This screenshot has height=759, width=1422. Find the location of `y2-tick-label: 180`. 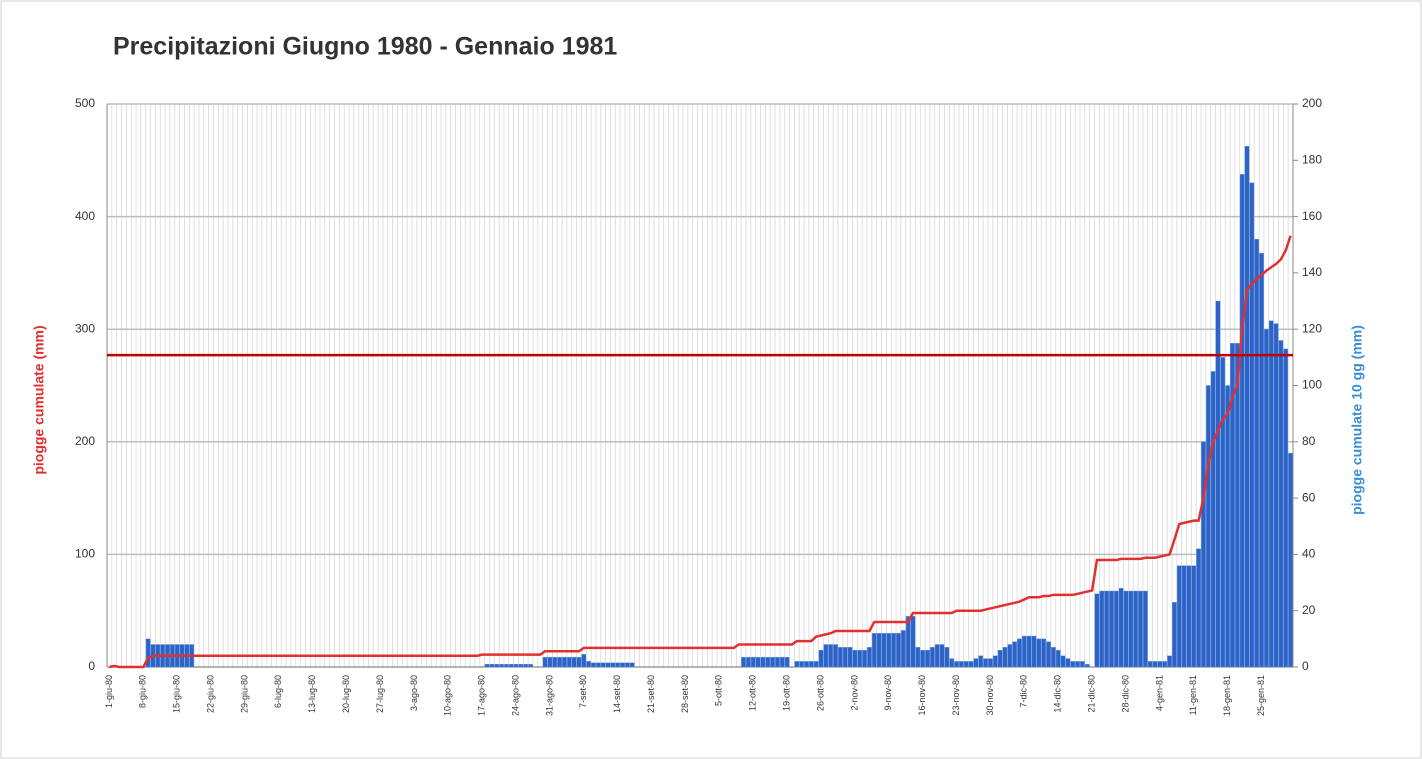

y2-tick-label: 180 is located at coordinates (1312, 159).